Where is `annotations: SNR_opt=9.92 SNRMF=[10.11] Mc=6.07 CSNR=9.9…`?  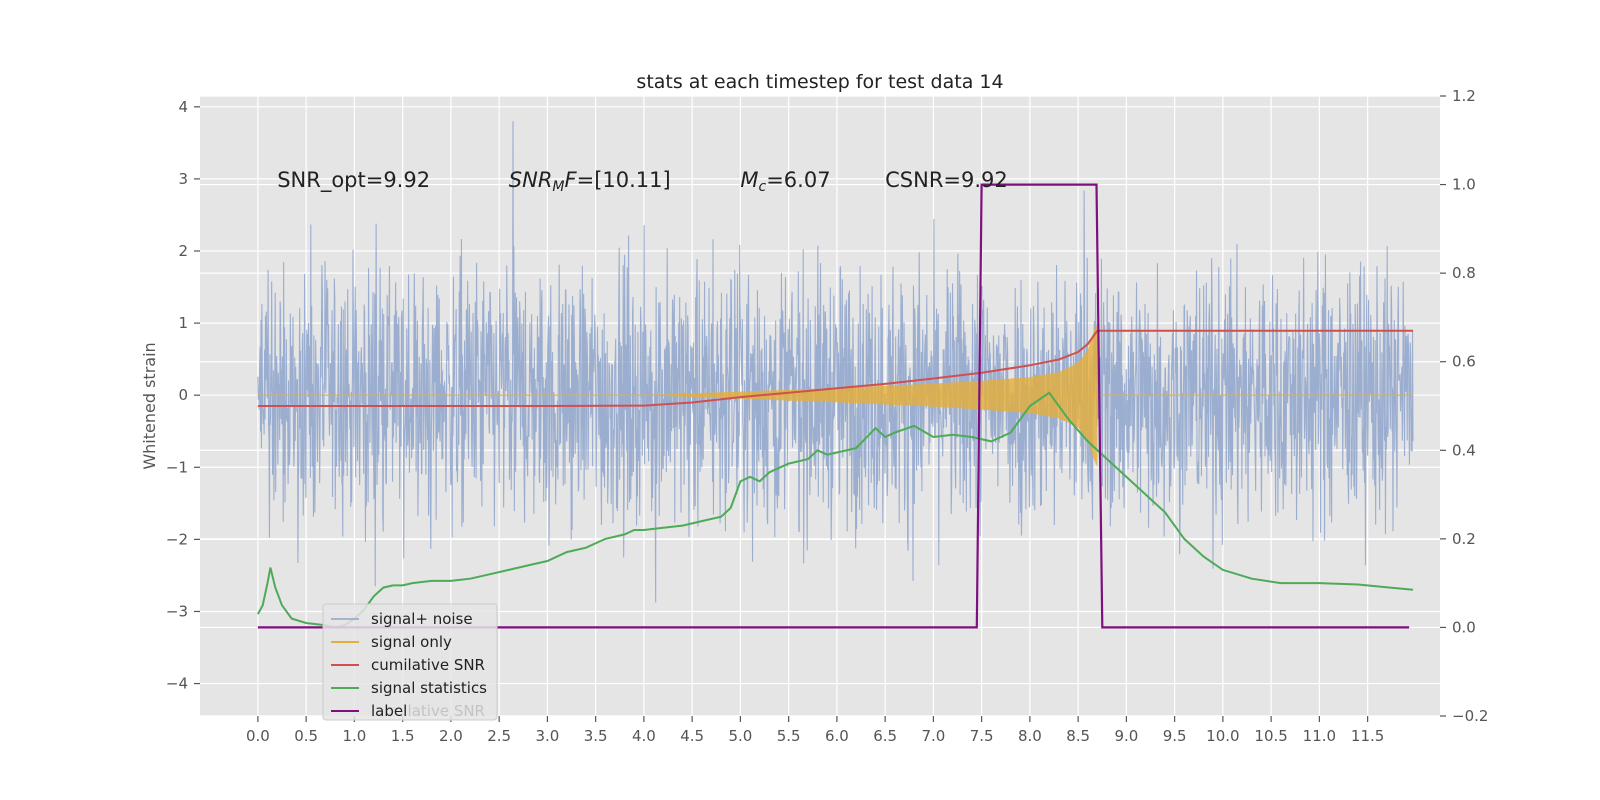
annotations: SNR_opt=9.92 SNRMF=[10.11] Mc=6.07 CSNR=9.9… is located at coordinates (642, 181).